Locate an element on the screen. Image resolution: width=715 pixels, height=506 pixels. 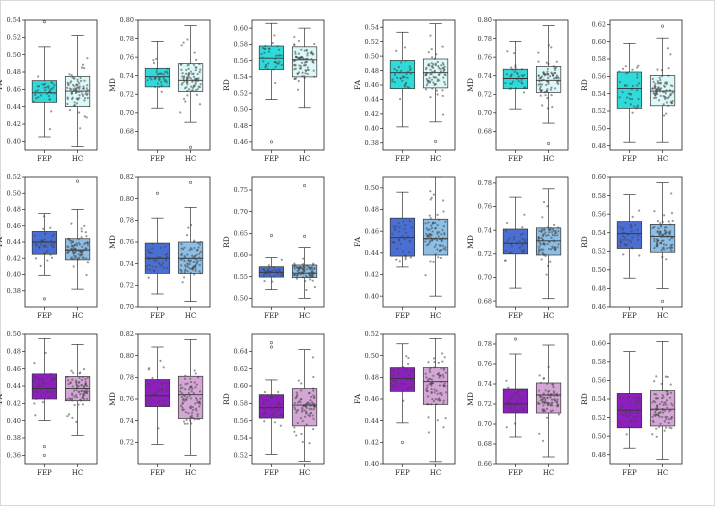
box-hc: HC is located at coordinates (190, 250).